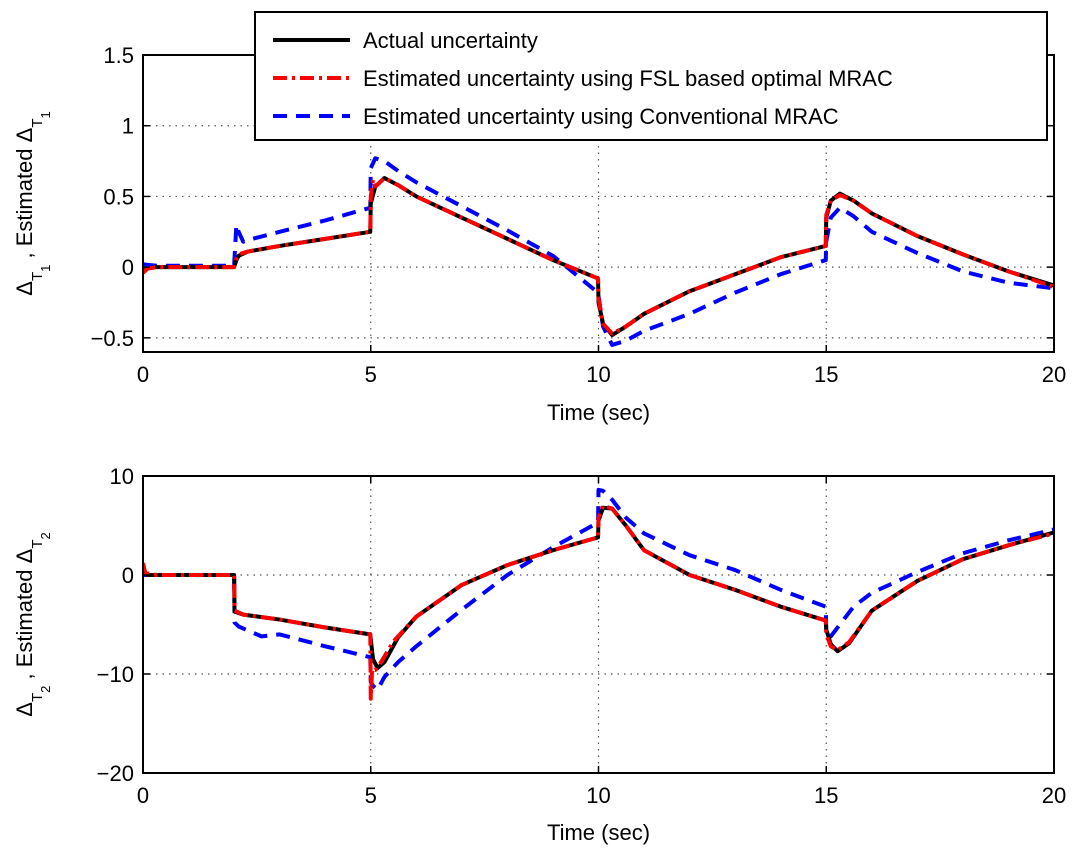 This screenshot has width=1075, height=848. Describe the element at coordinates (128, 126) in the screenshot. I see `y-tick-label: 1` at that location.